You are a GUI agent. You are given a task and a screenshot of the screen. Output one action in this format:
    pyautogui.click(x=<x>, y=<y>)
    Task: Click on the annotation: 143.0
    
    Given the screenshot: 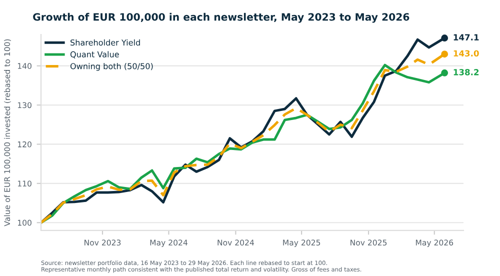 What is the action you would take?
    pyautogui.click(x=466, y=53)
    